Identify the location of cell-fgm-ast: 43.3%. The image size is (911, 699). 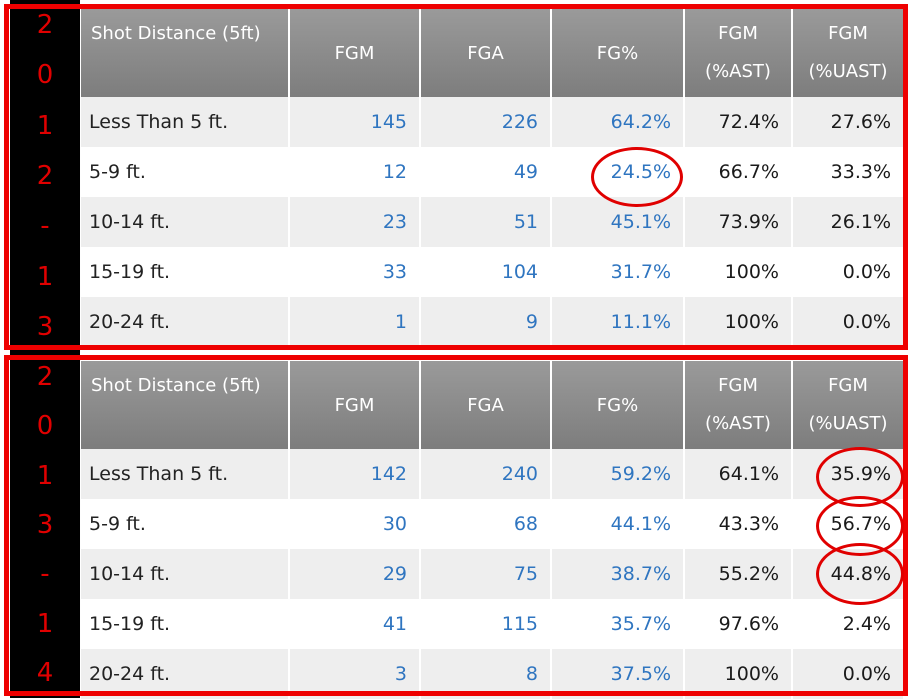
(738, 524).